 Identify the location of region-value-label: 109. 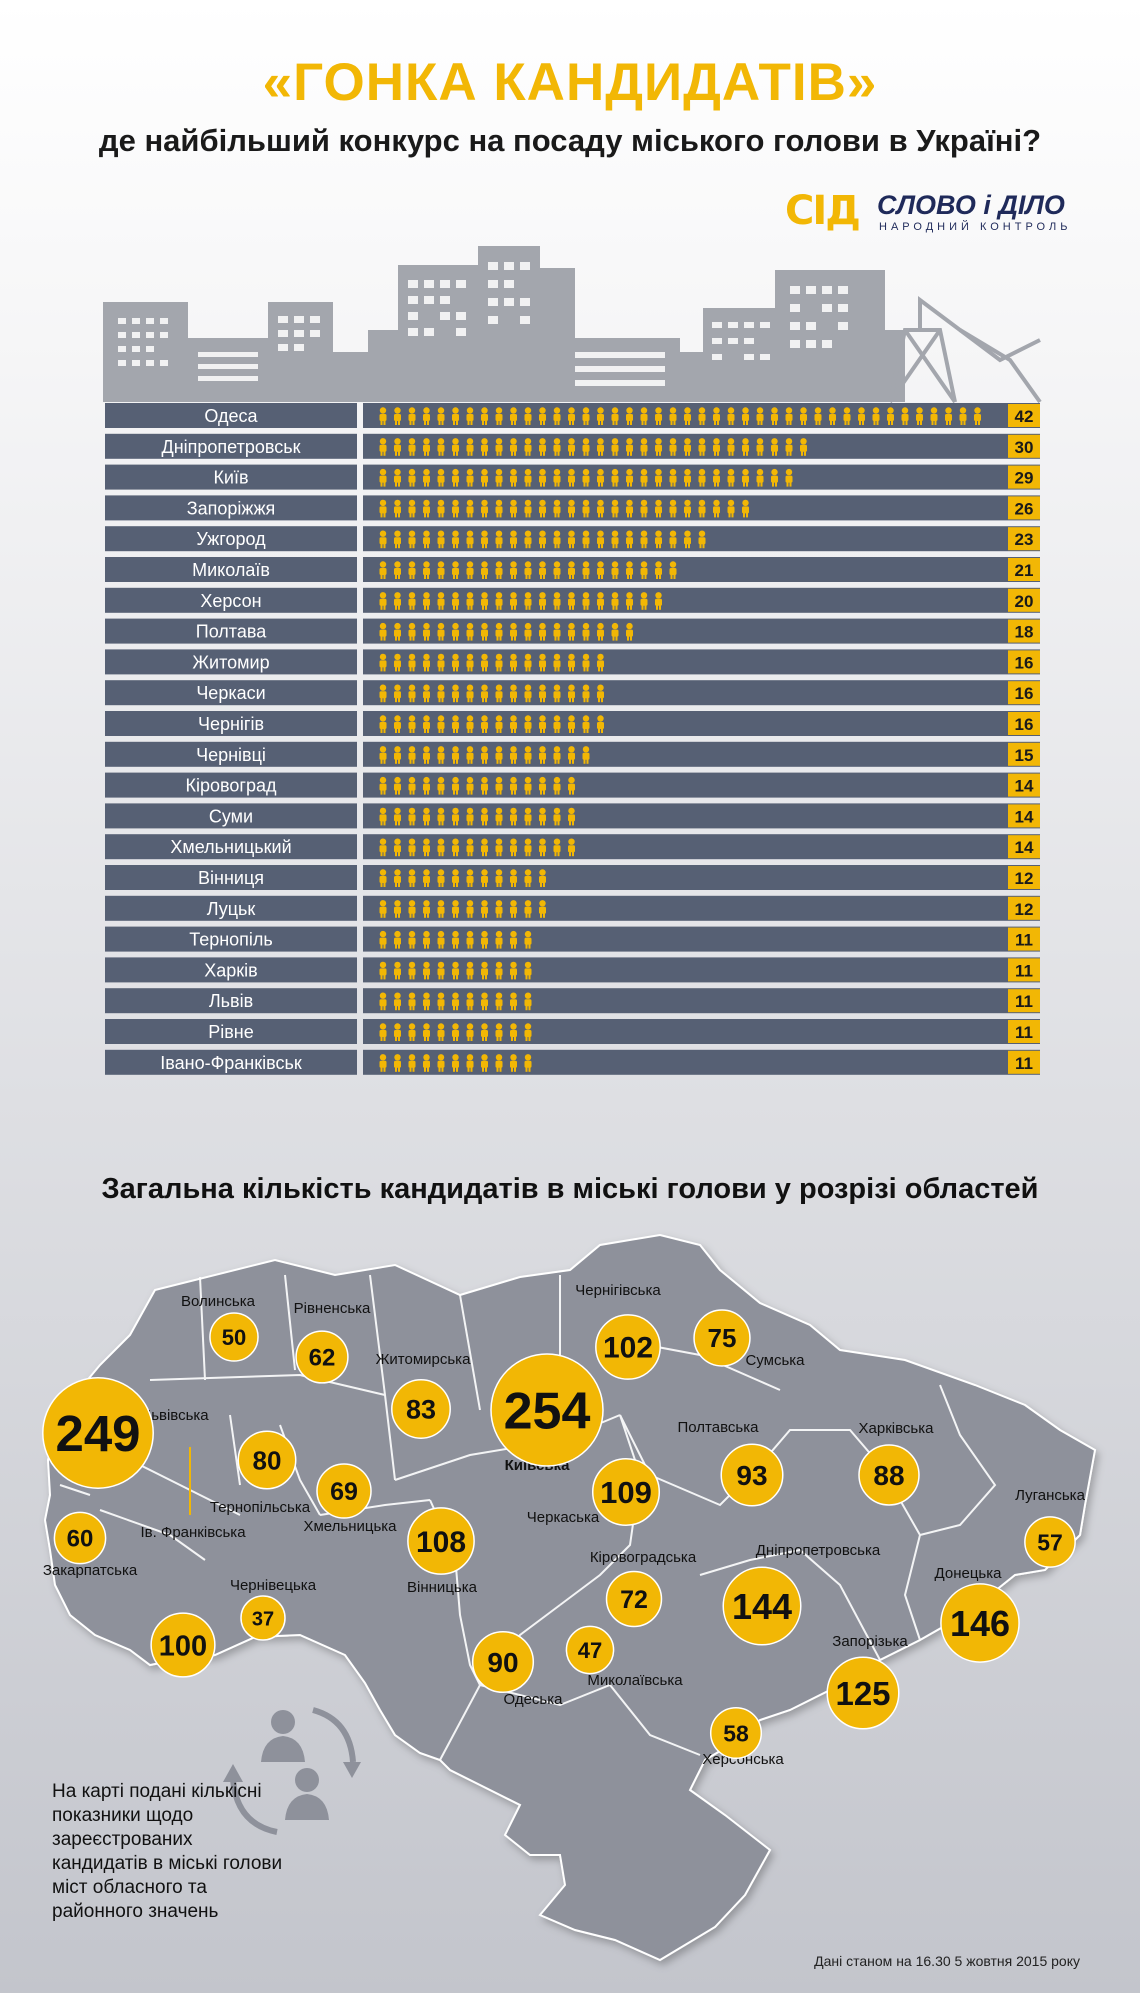
(626, 1492).